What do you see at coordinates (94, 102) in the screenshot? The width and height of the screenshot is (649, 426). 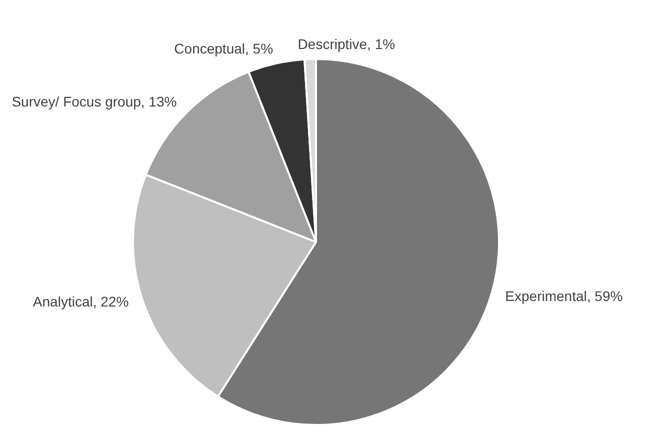 I see `slice-label: Survey/ Focus group, 13%` at bounding box center [94, 102].